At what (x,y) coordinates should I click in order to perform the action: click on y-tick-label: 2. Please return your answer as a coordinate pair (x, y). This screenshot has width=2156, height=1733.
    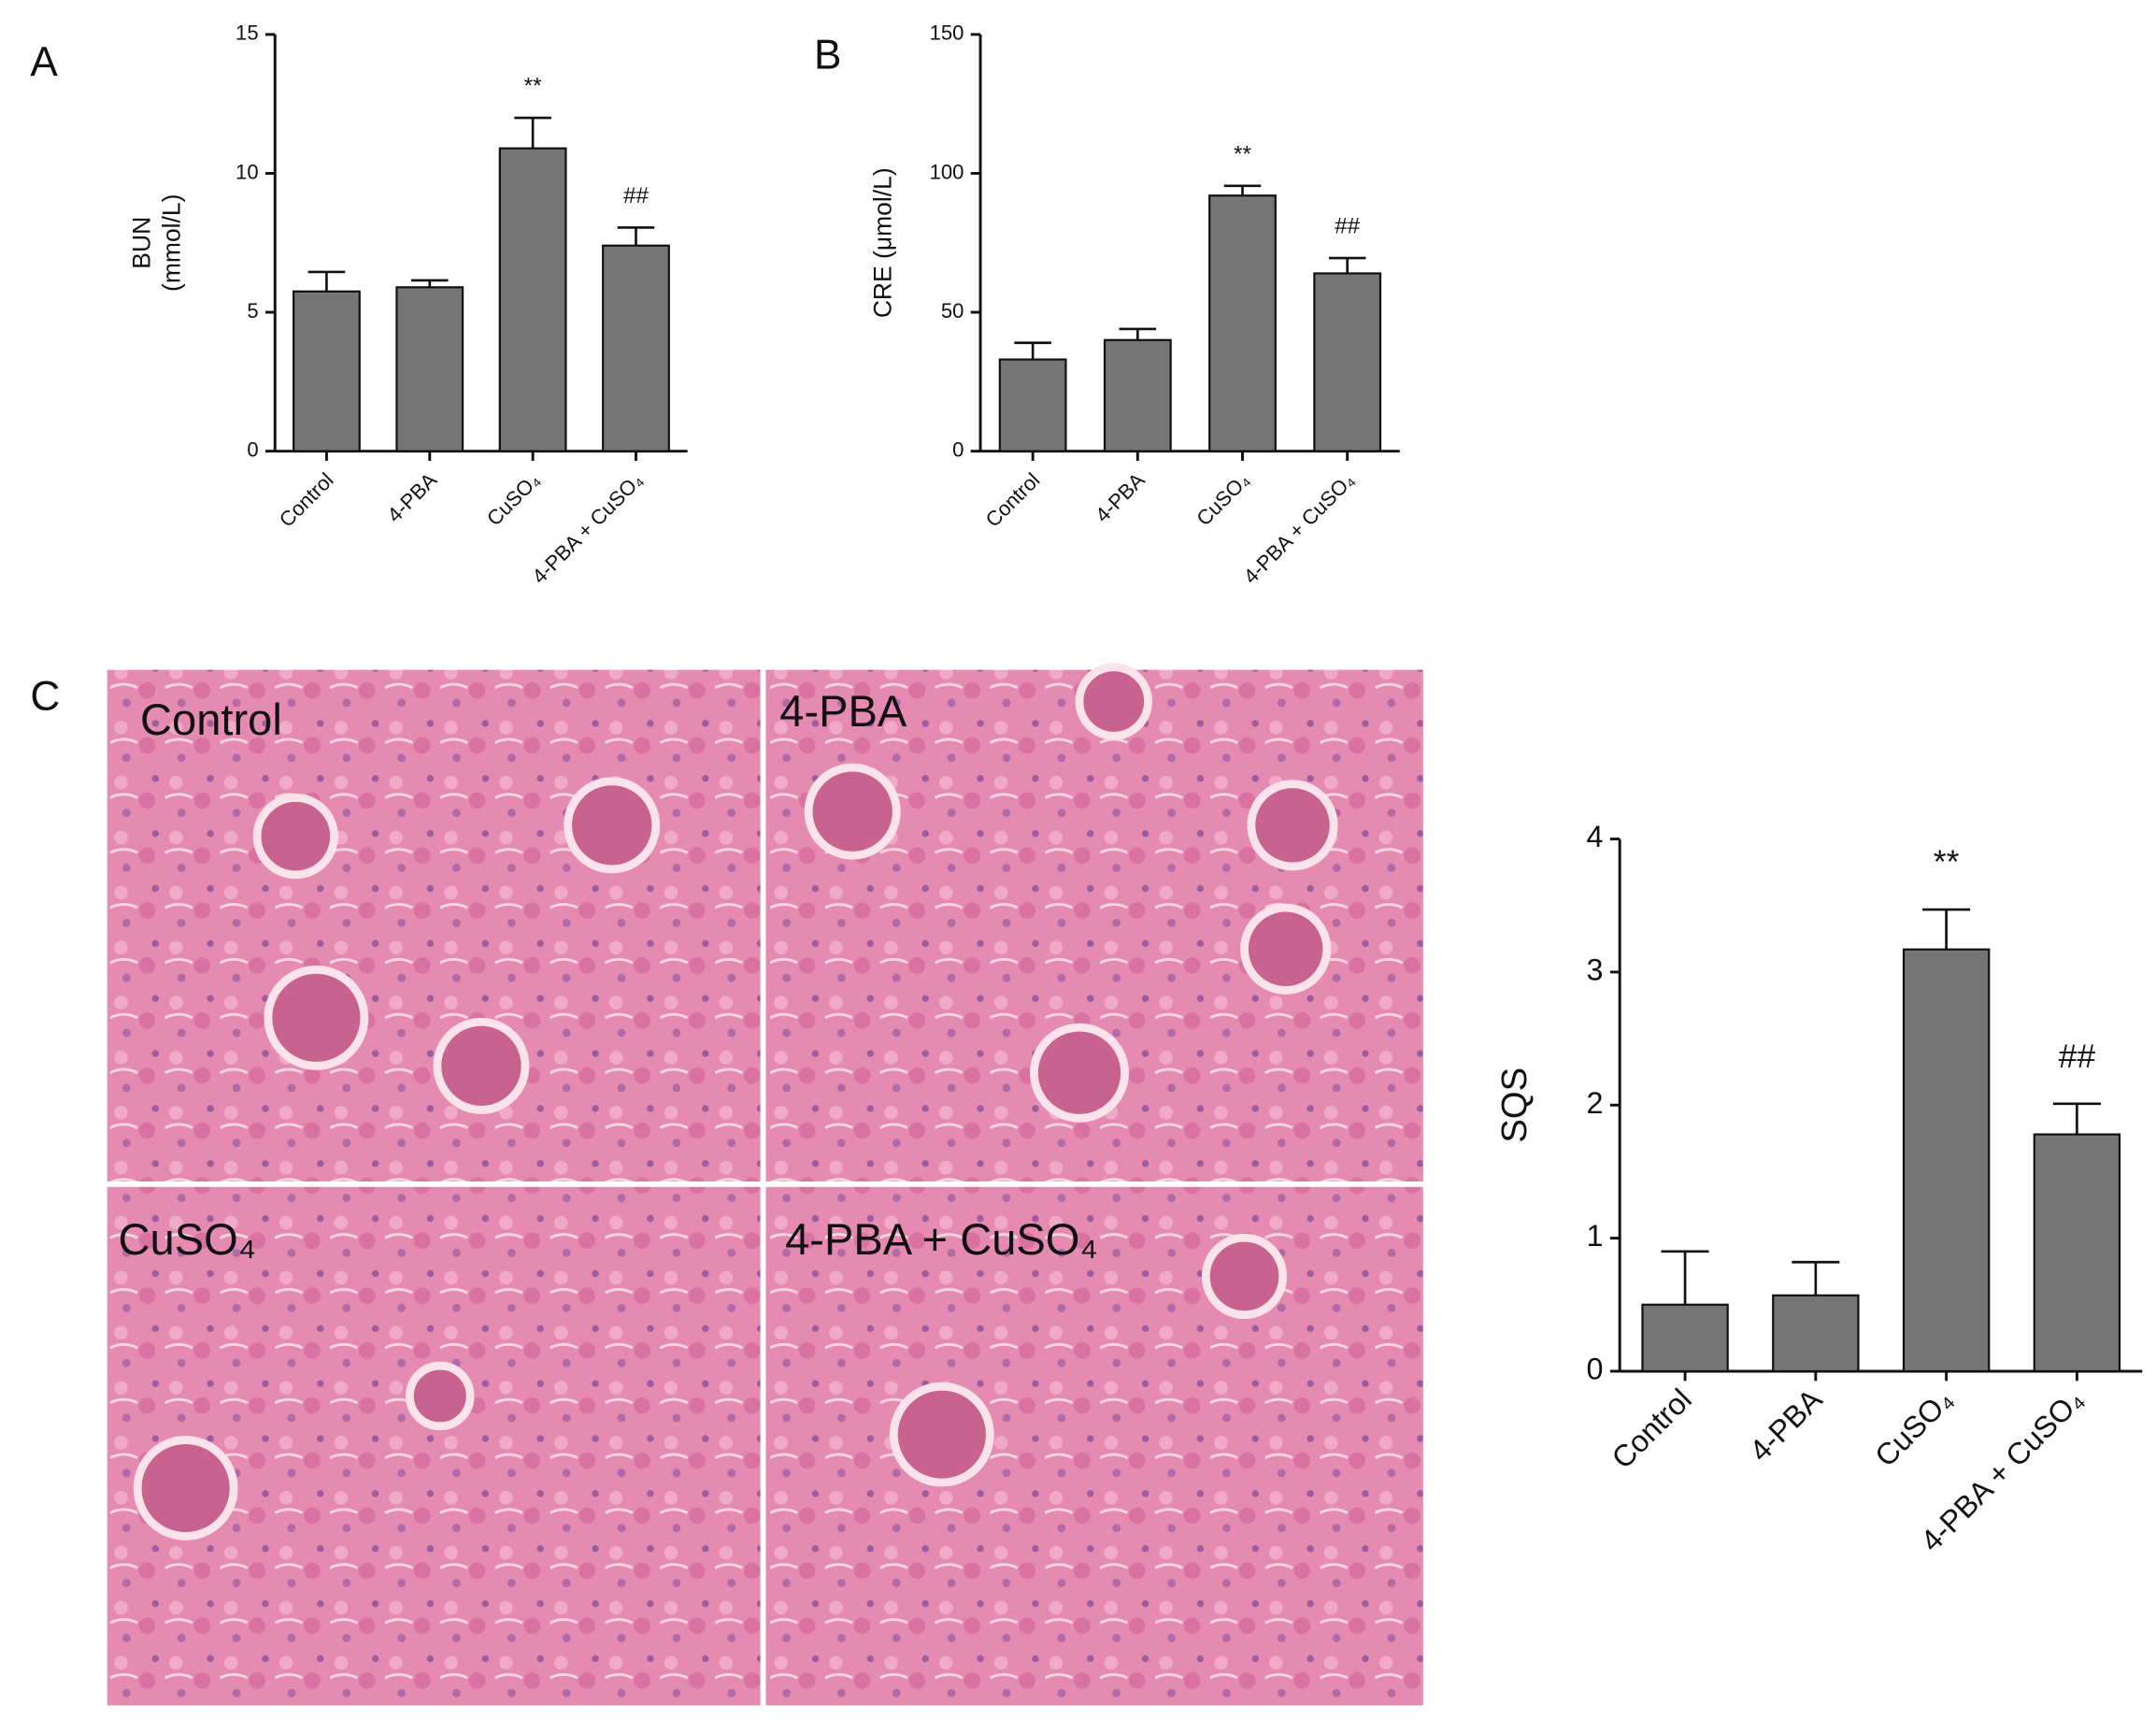
    Looking at the image, I should click on (1595, 1103).